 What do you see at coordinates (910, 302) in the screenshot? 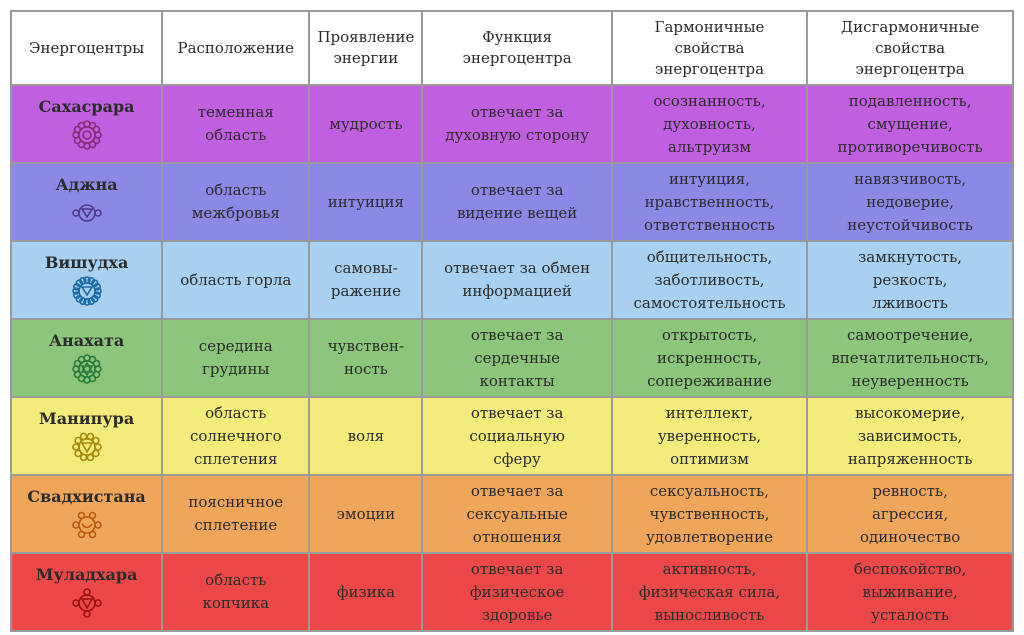
I see `cell-line: лживость` at bounding box center [910, 302].